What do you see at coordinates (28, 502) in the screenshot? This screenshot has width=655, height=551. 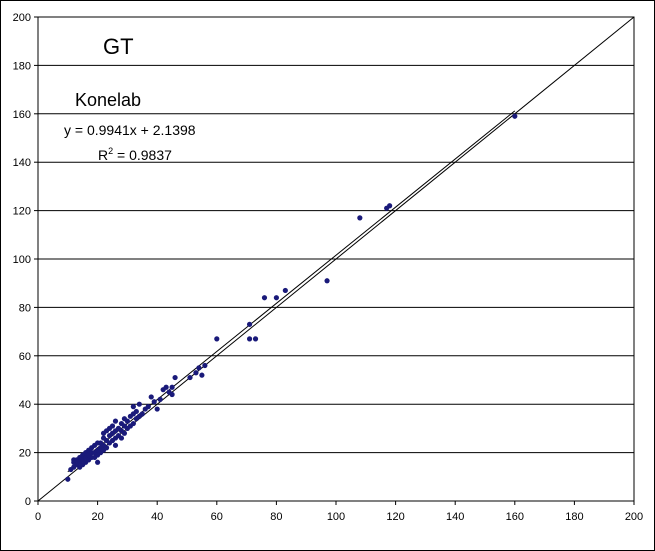 I see `y-tick-label-0: 0` at bounding box center [28, 502].